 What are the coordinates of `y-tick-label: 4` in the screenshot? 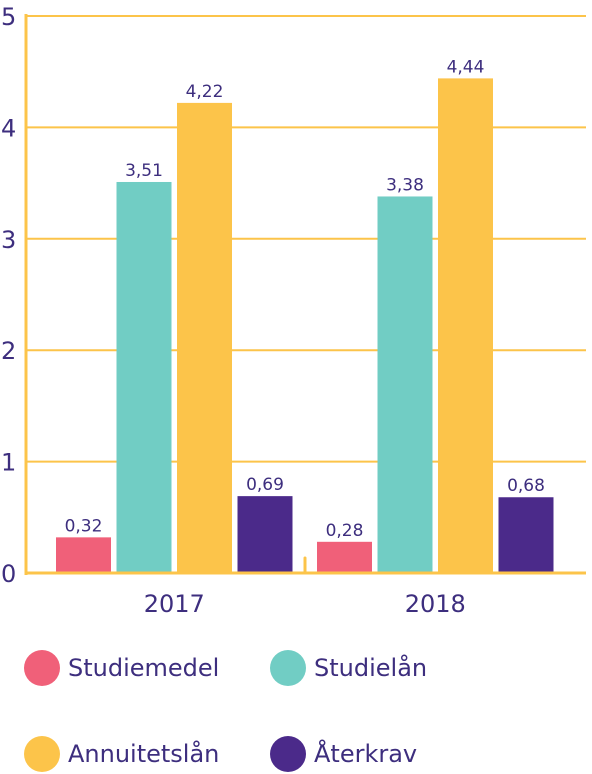 It's located at (8, 128).